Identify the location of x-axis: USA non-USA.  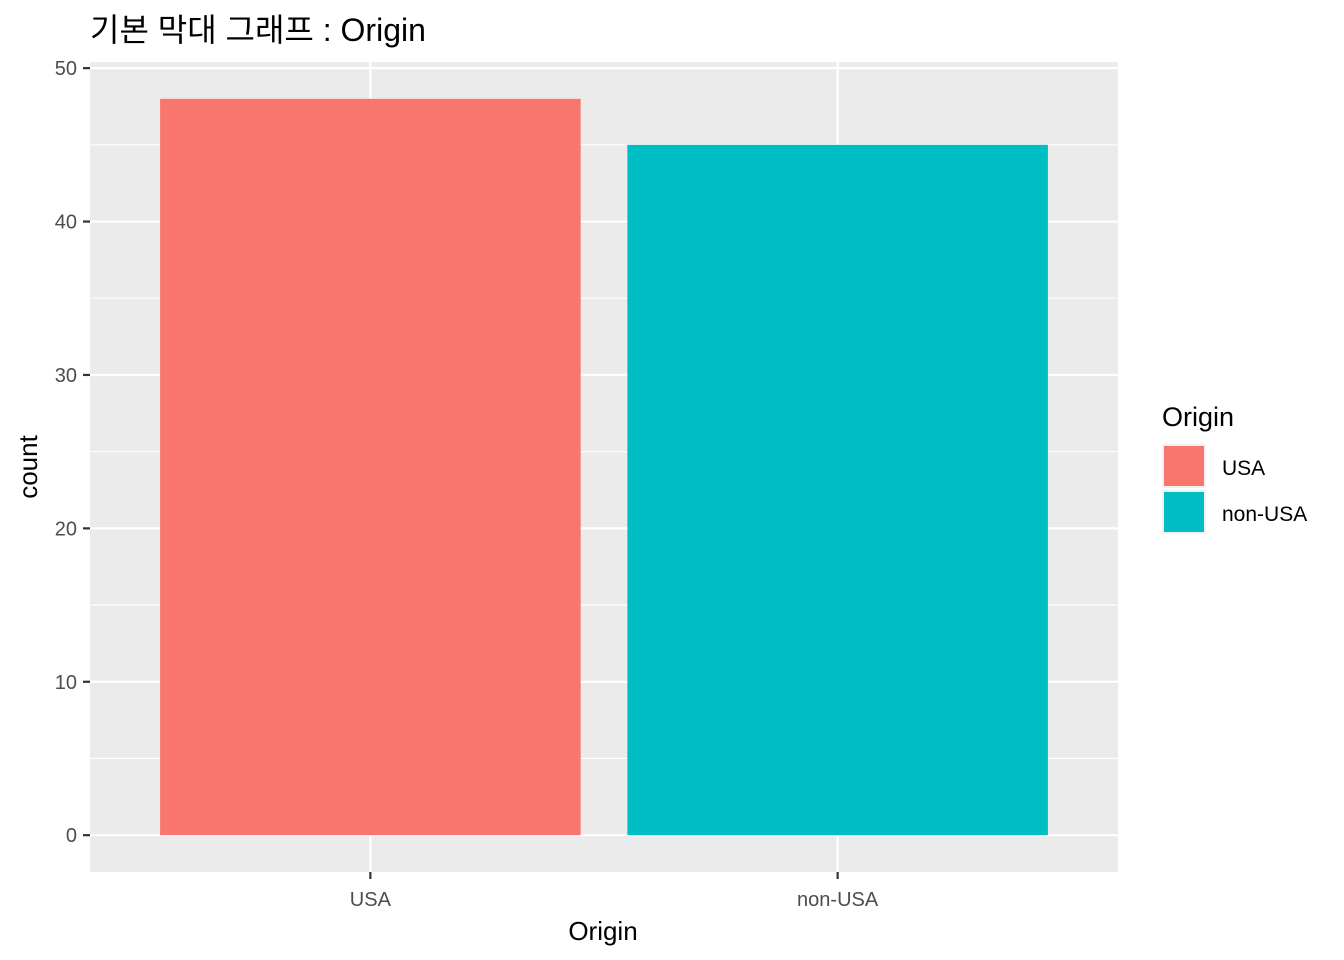
(614, 891).